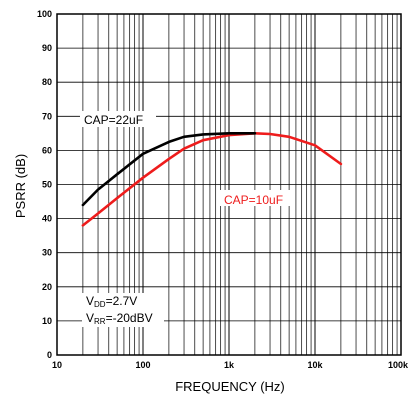 The width and height of the screenshot is (408, 399). I want to click on y-tick-label: 40, so click(47, 219).